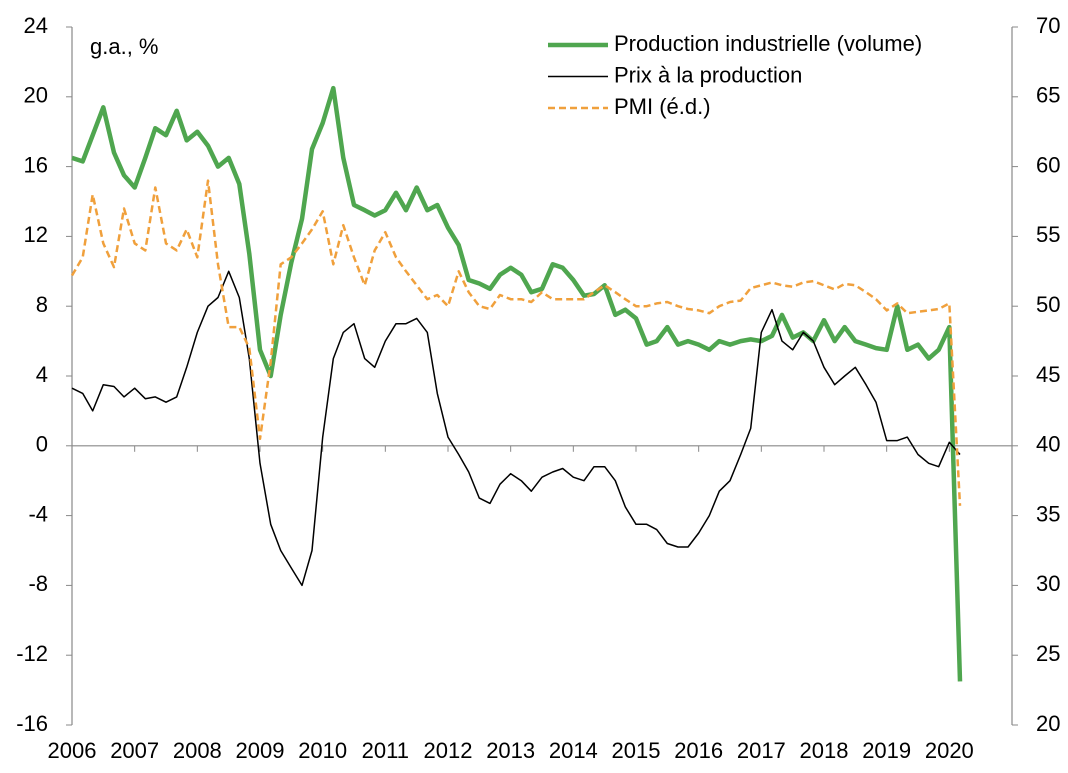 The height and width of the screenshot is (773, 1068). I want to click on y2-tick-label: 25, so click(1048, 653).